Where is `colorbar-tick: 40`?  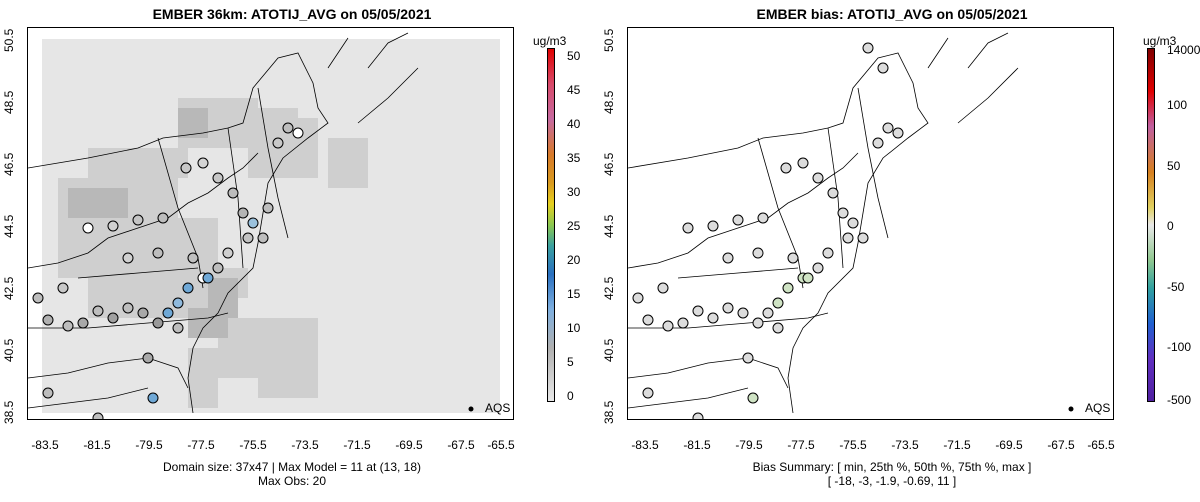
colorbar-tick: 40 is located at coordinates (574, 124).